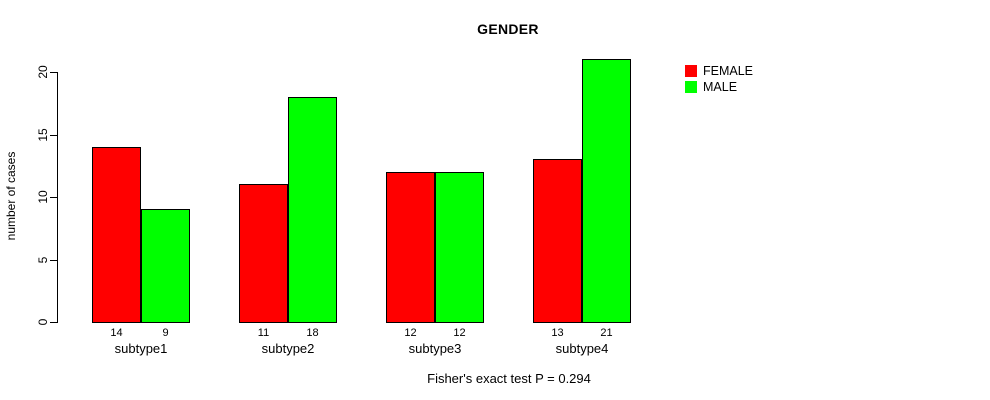 The width and height of the screenshot is (990, 400). I want to click on legend-item-female: FEMALE, so click(719, 71).